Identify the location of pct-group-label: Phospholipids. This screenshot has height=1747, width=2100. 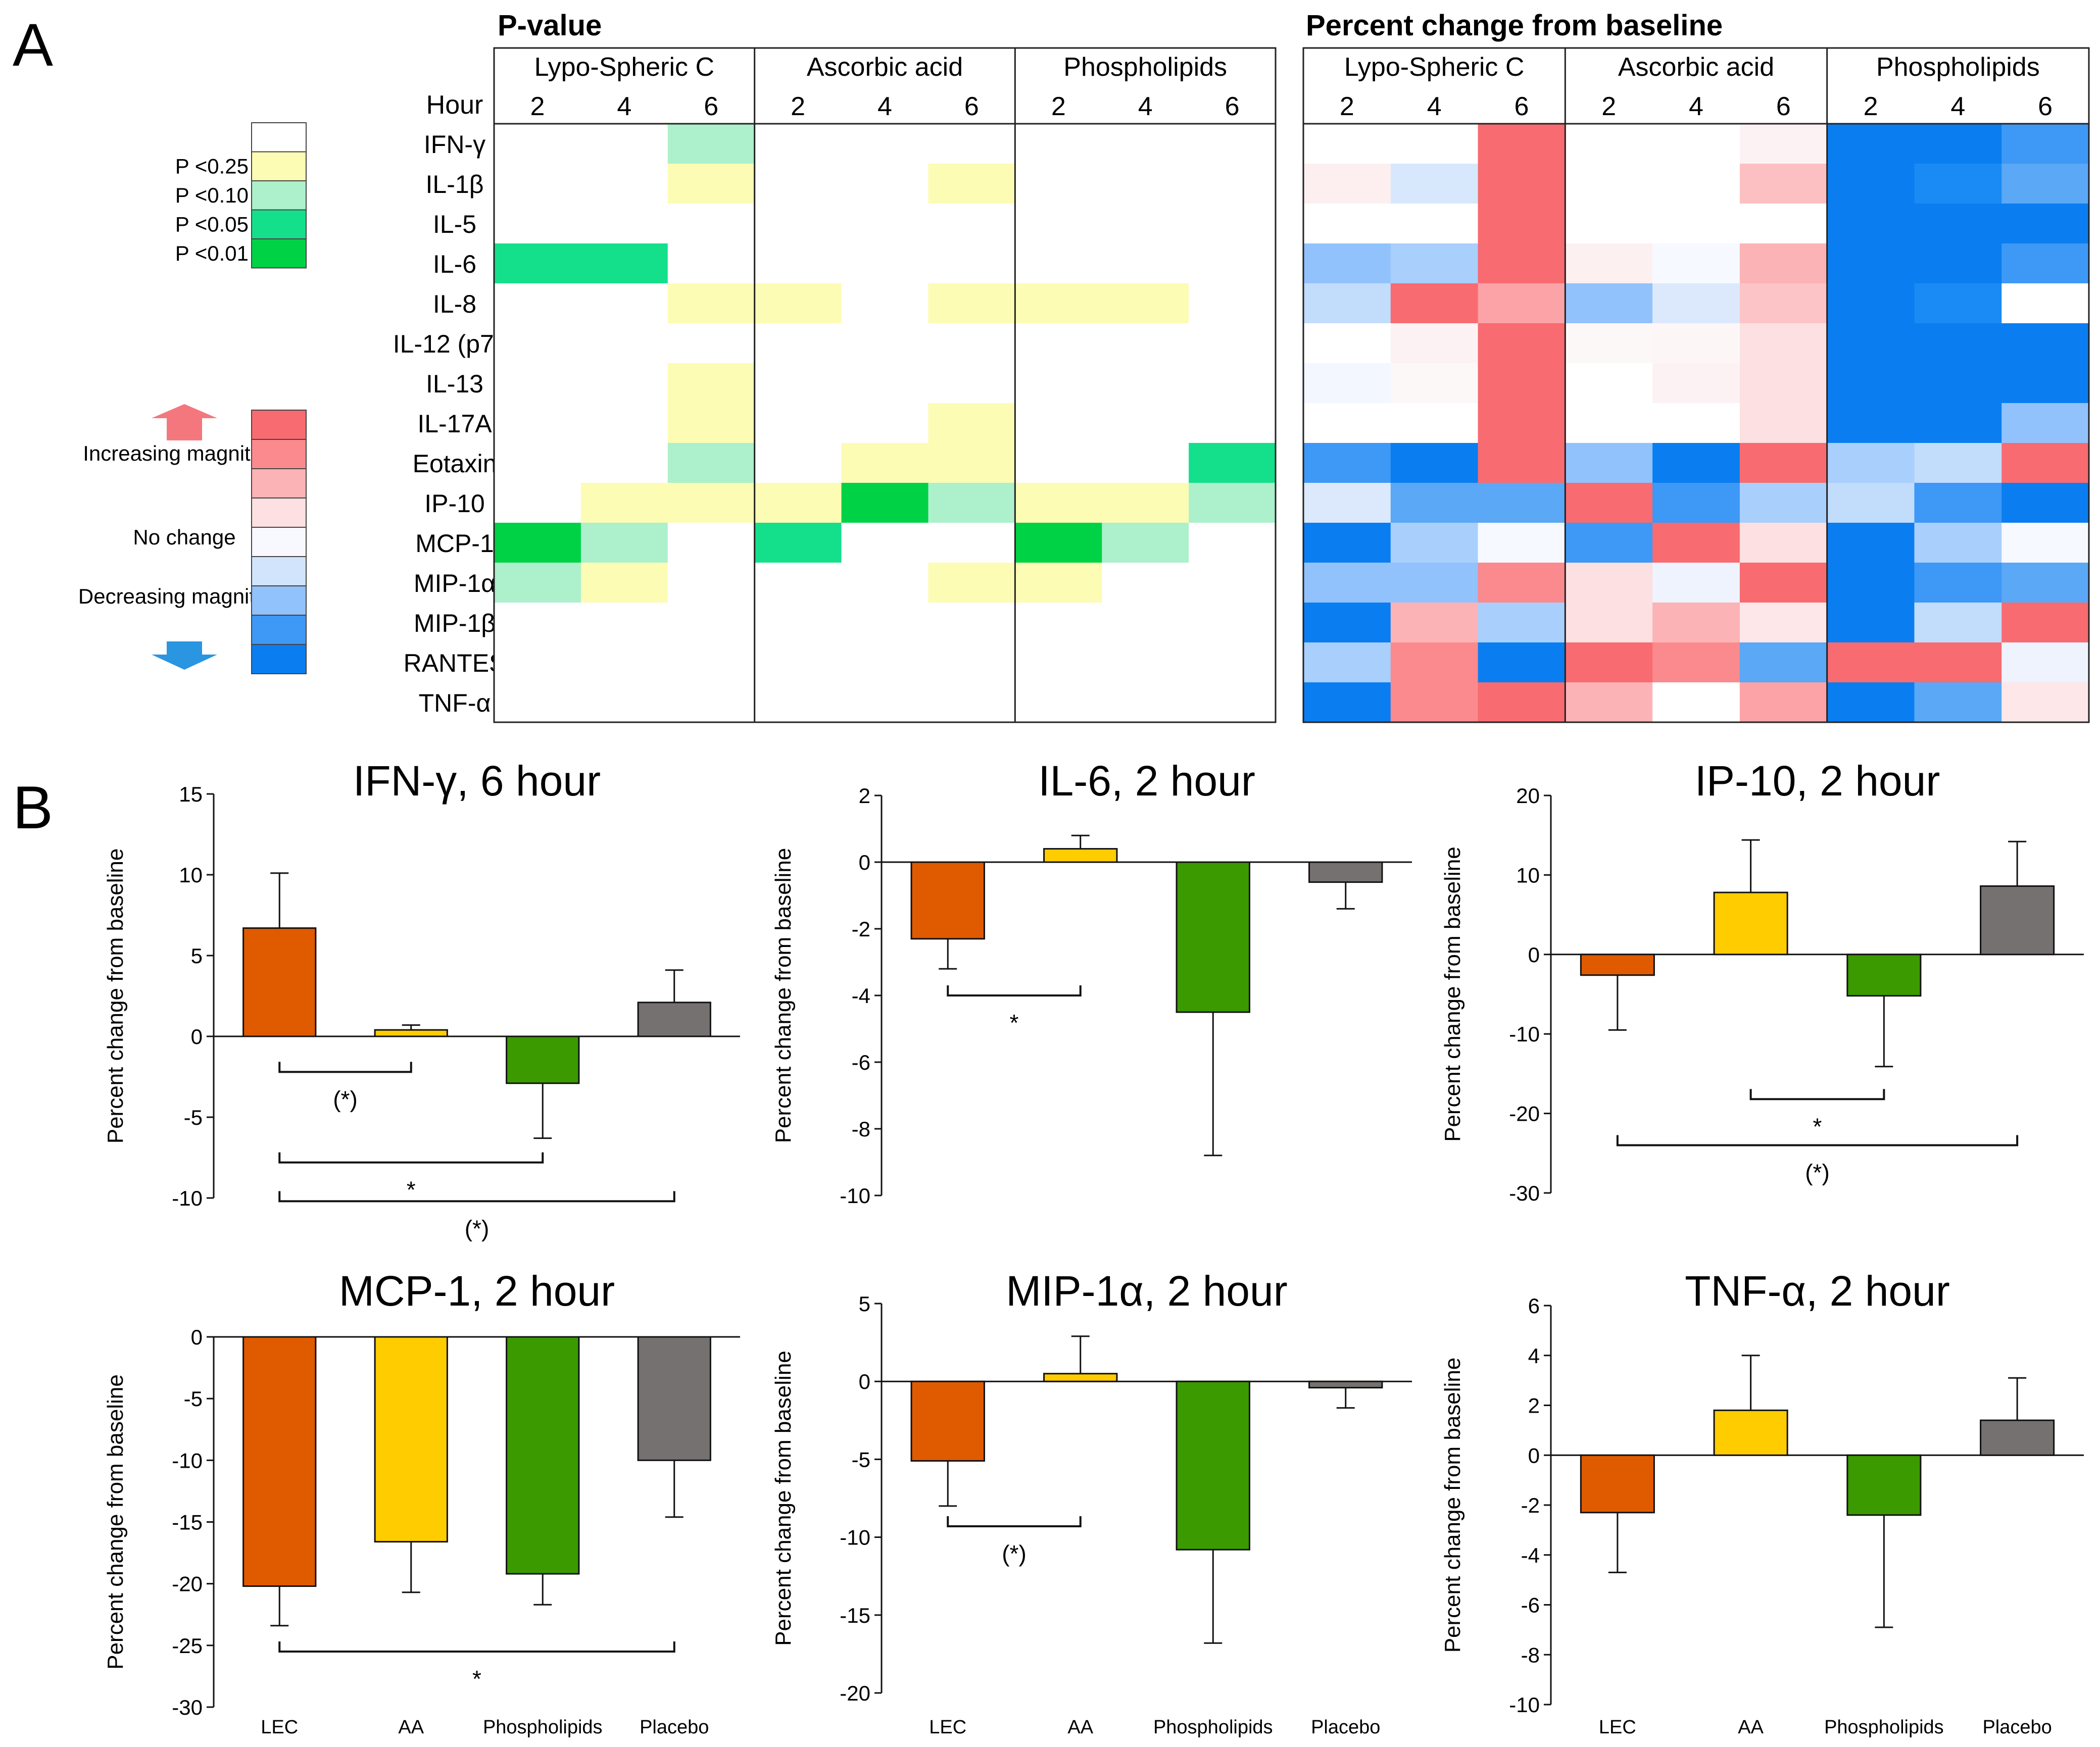
(1958, 67).